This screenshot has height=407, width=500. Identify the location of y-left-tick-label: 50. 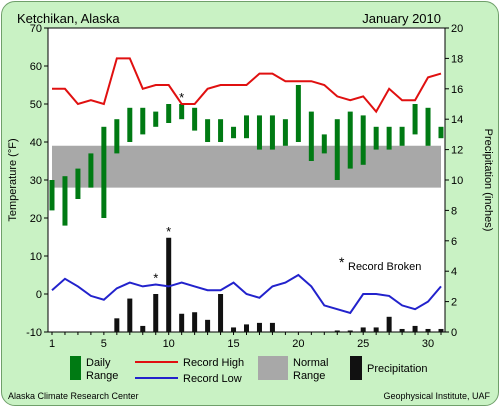
(36, 105).